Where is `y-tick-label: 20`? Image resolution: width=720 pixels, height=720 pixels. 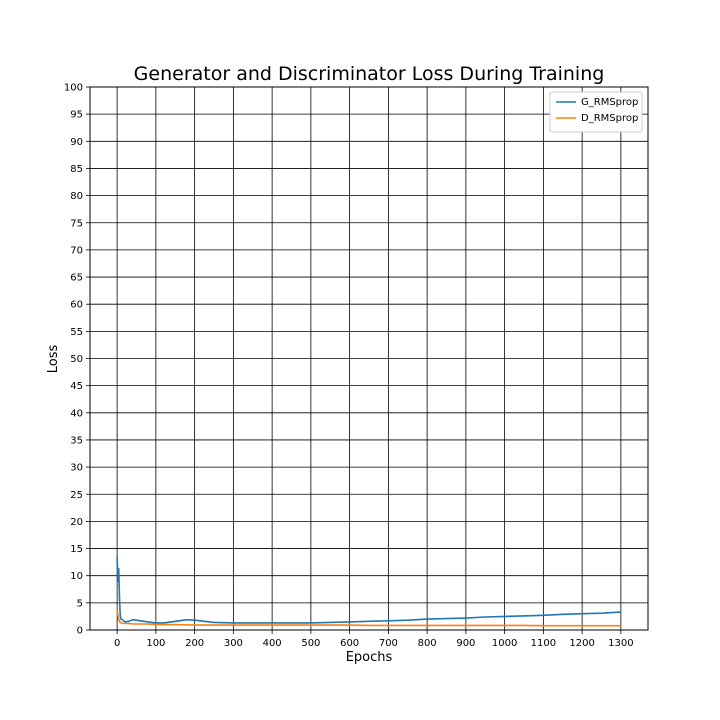
y-tick-label: 20 is located at coordinates (76, 522).